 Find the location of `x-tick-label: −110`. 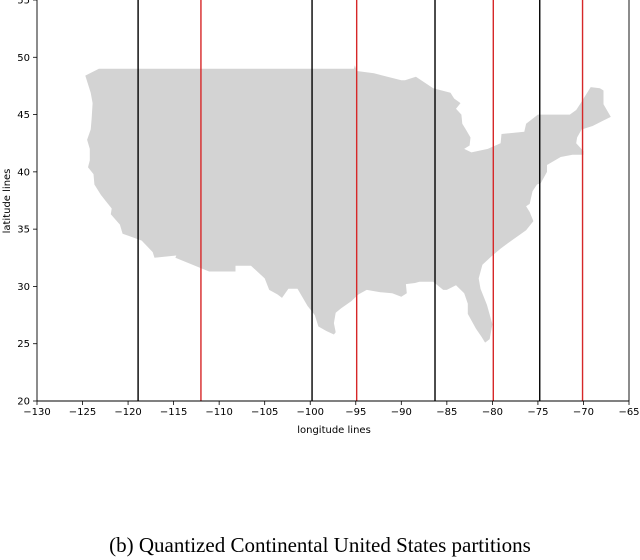

x-tick-label: −110 is located at coordinates (218, 412).